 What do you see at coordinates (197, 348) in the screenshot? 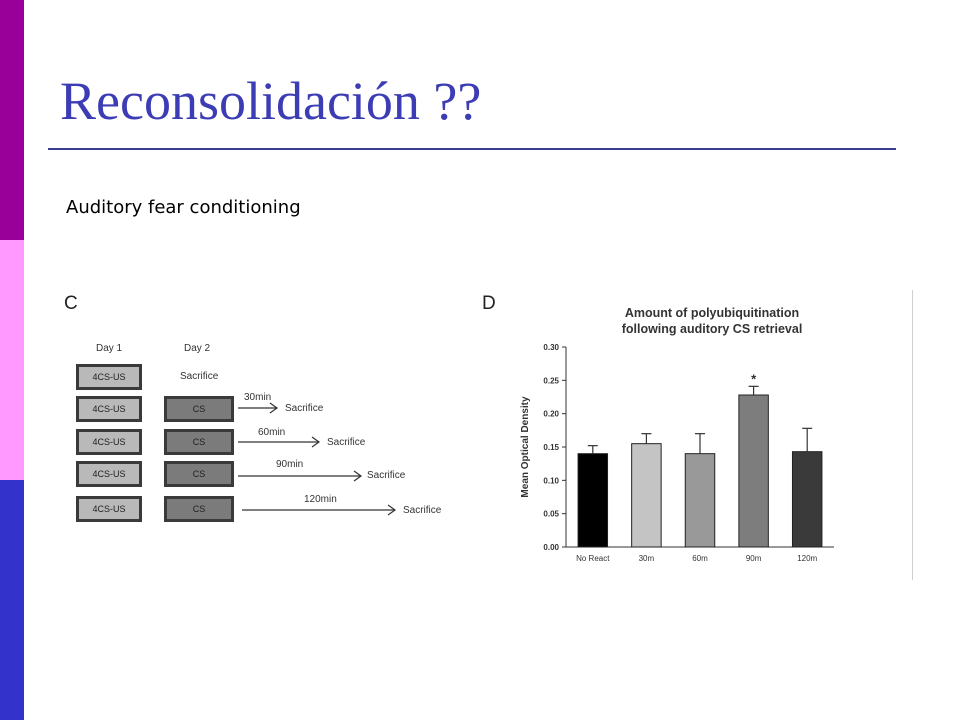
I see `day2-header: Day 2` at bounding box center [197, 348].